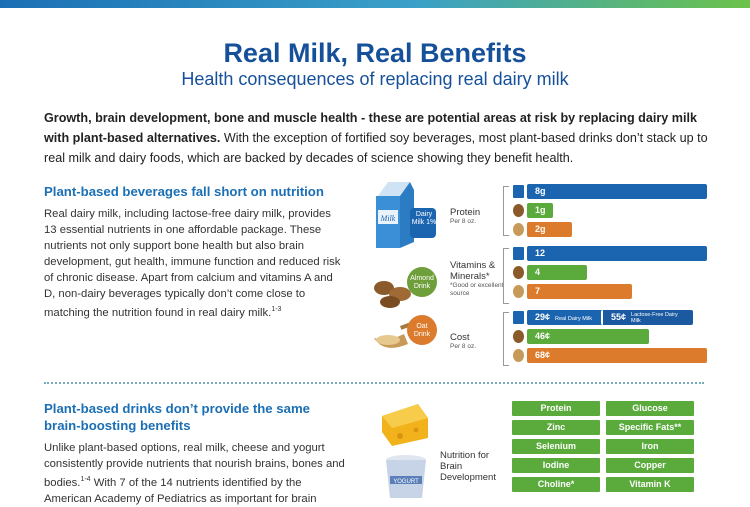  Describe the element at coordinates (556, 408) in the screenshot. I see `brain-nutrient-left: Protein` at that location.